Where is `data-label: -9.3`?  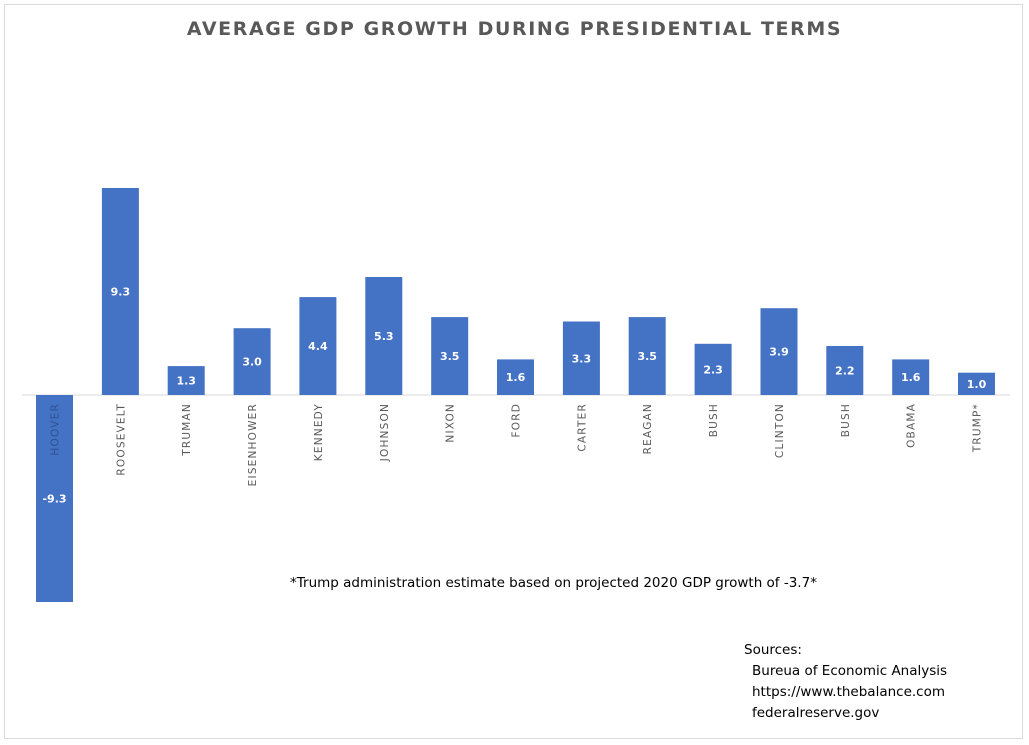 data-label: -9.3 is located at coordinates (54, 499).